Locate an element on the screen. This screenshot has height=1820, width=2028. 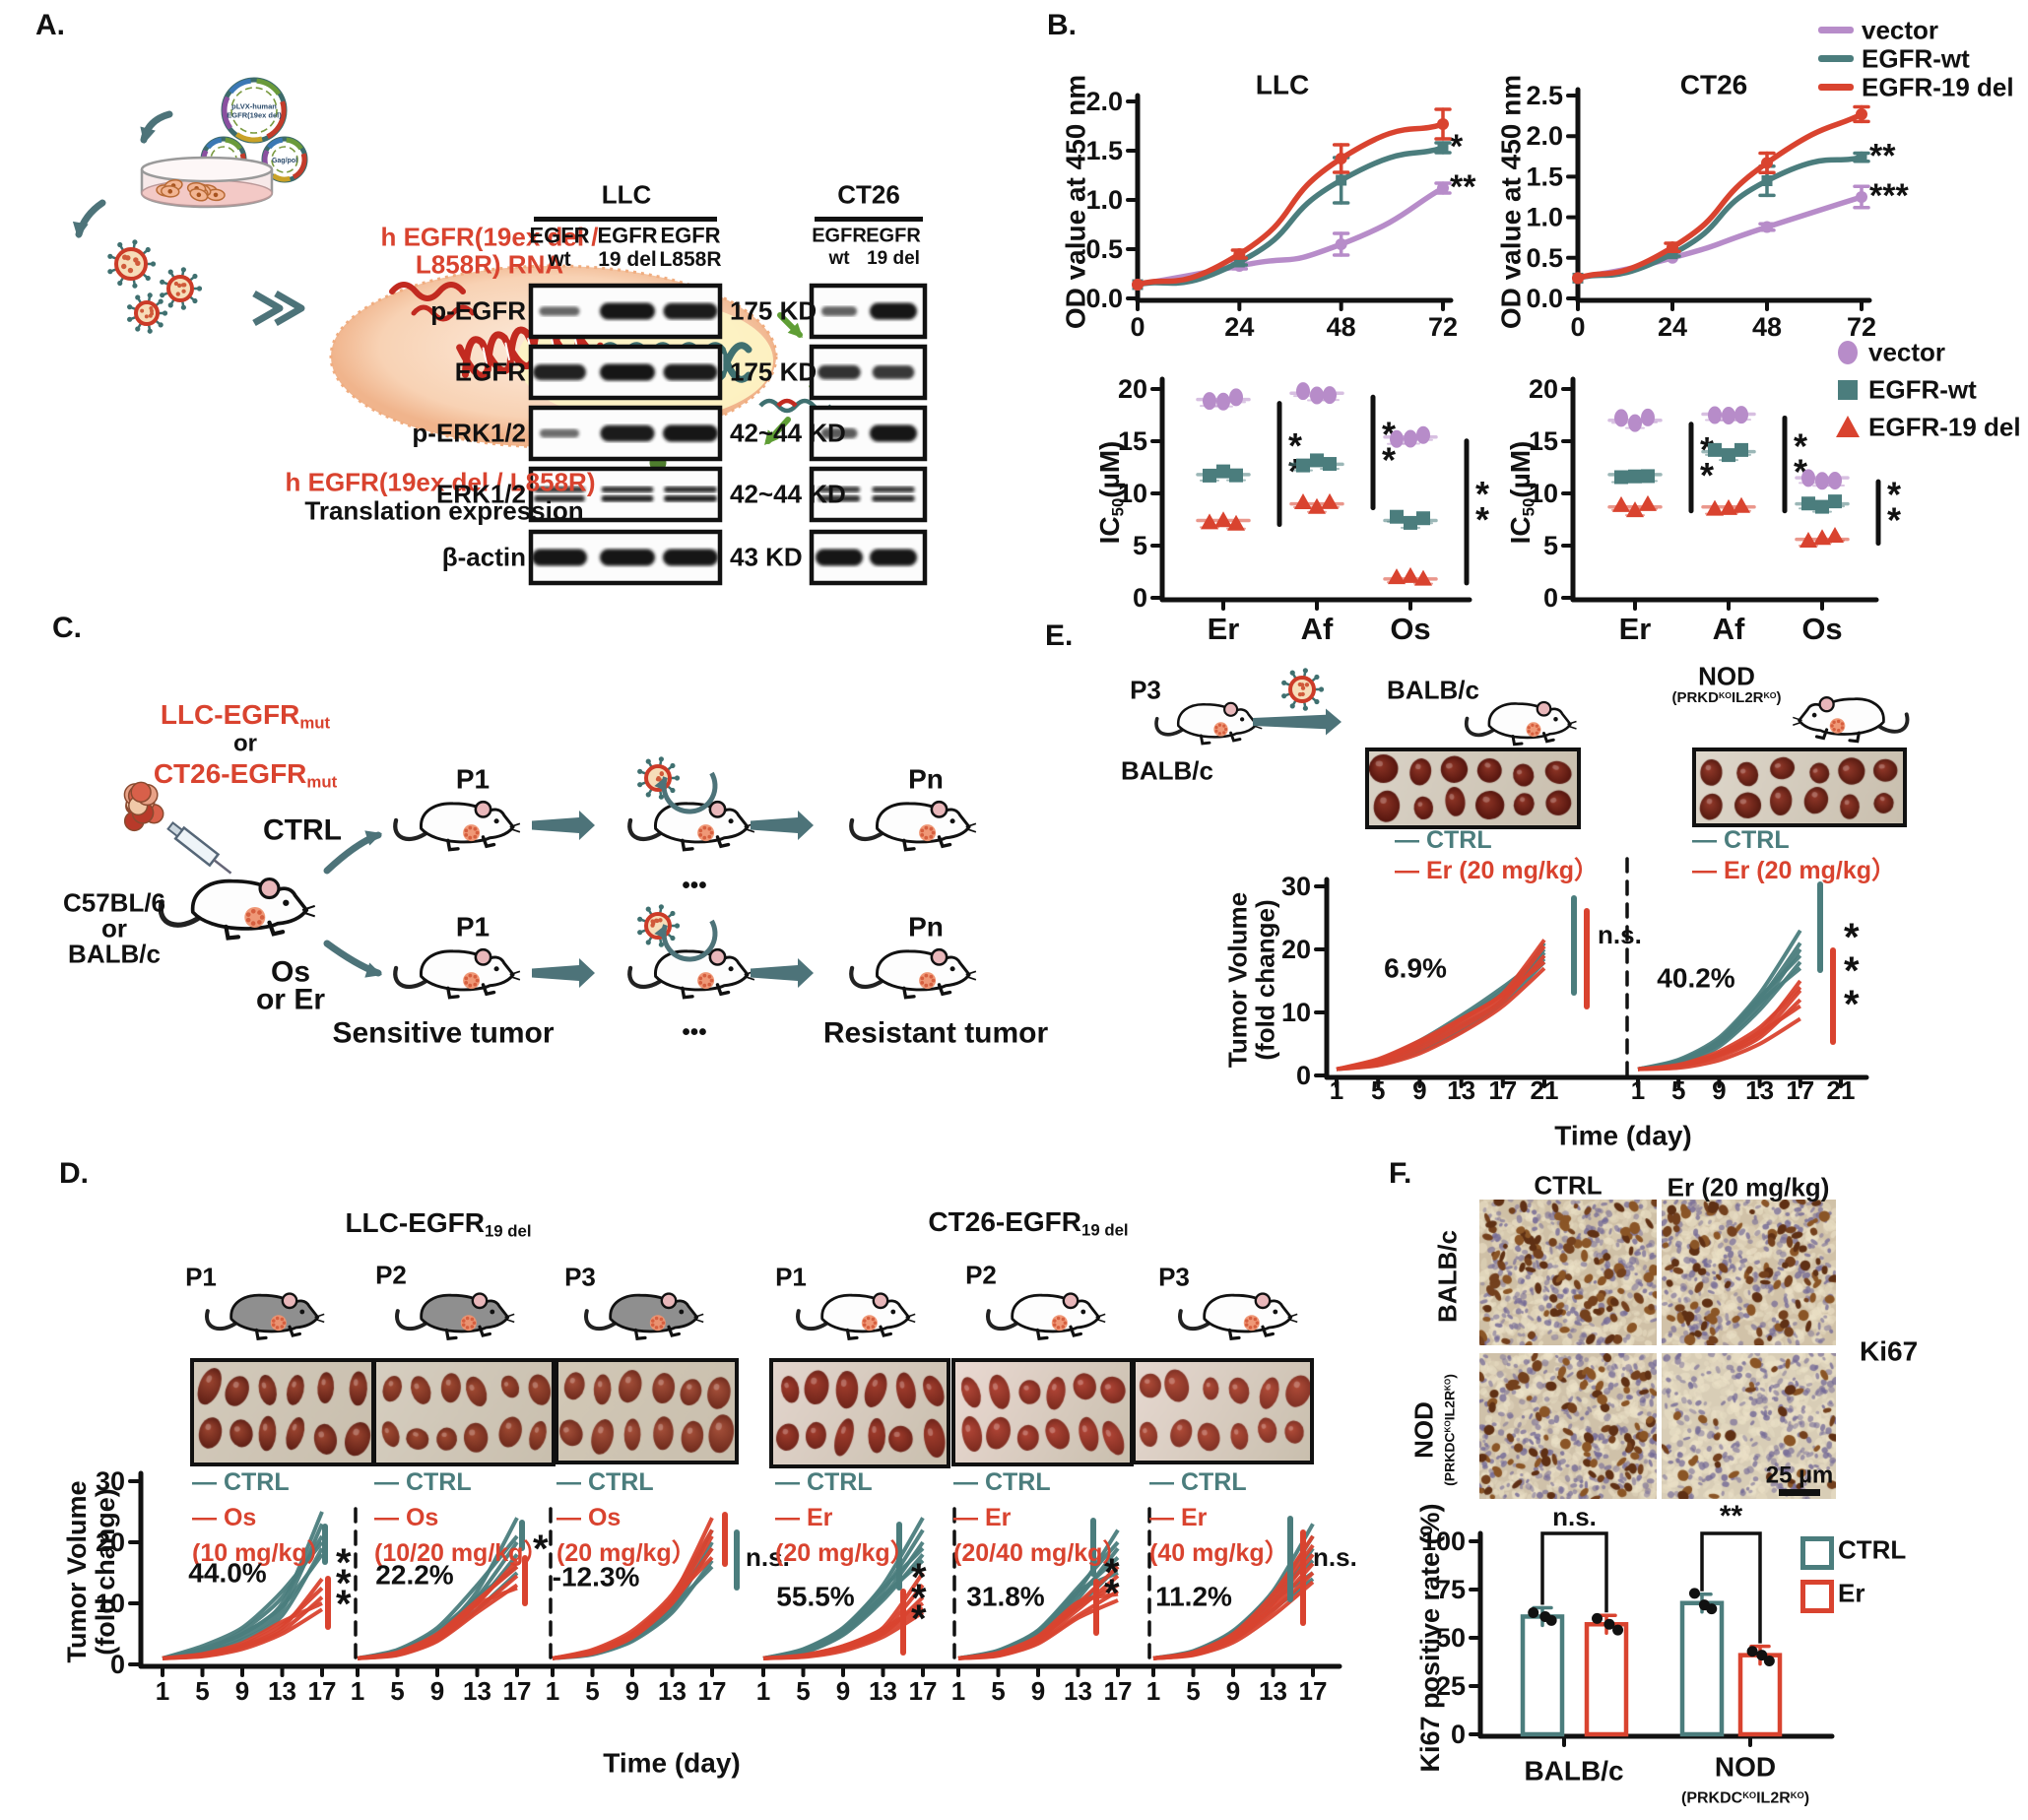
svg-text: Er is located at coordinates (1635, 629).